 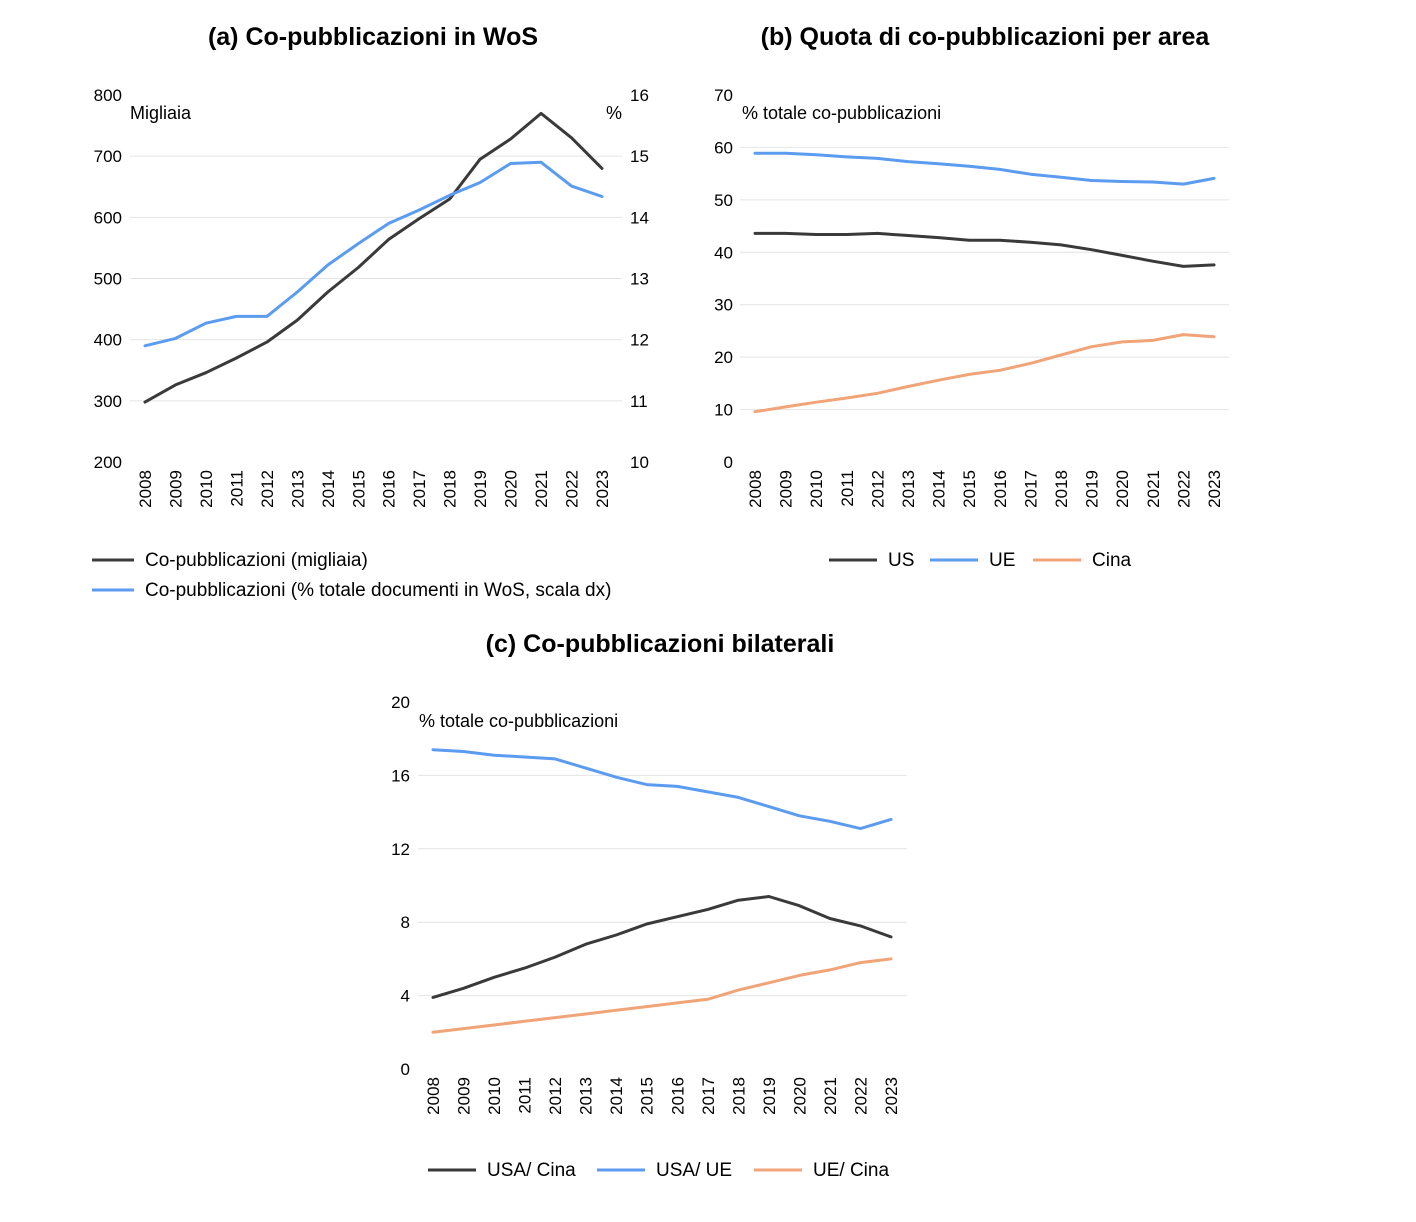 I want to click on chart-c-xtick-label: 2011, so click(x=525, y=1095).